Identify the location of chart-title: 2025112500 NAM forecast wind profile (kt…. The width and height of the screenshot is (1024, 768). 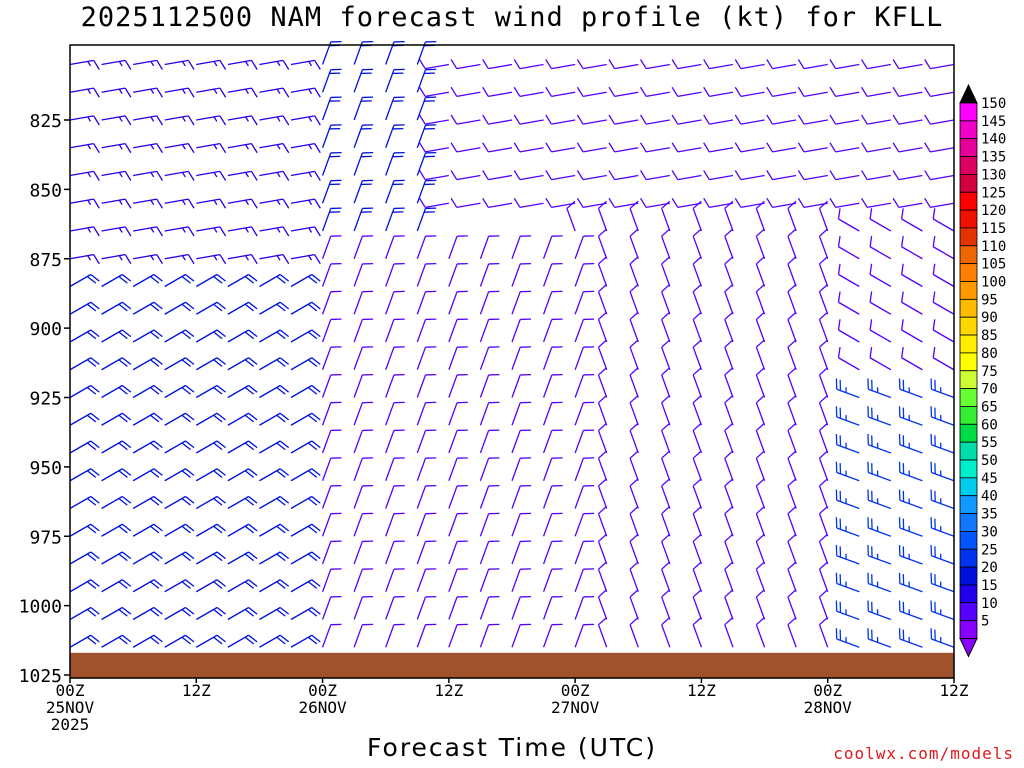
(512, 17).